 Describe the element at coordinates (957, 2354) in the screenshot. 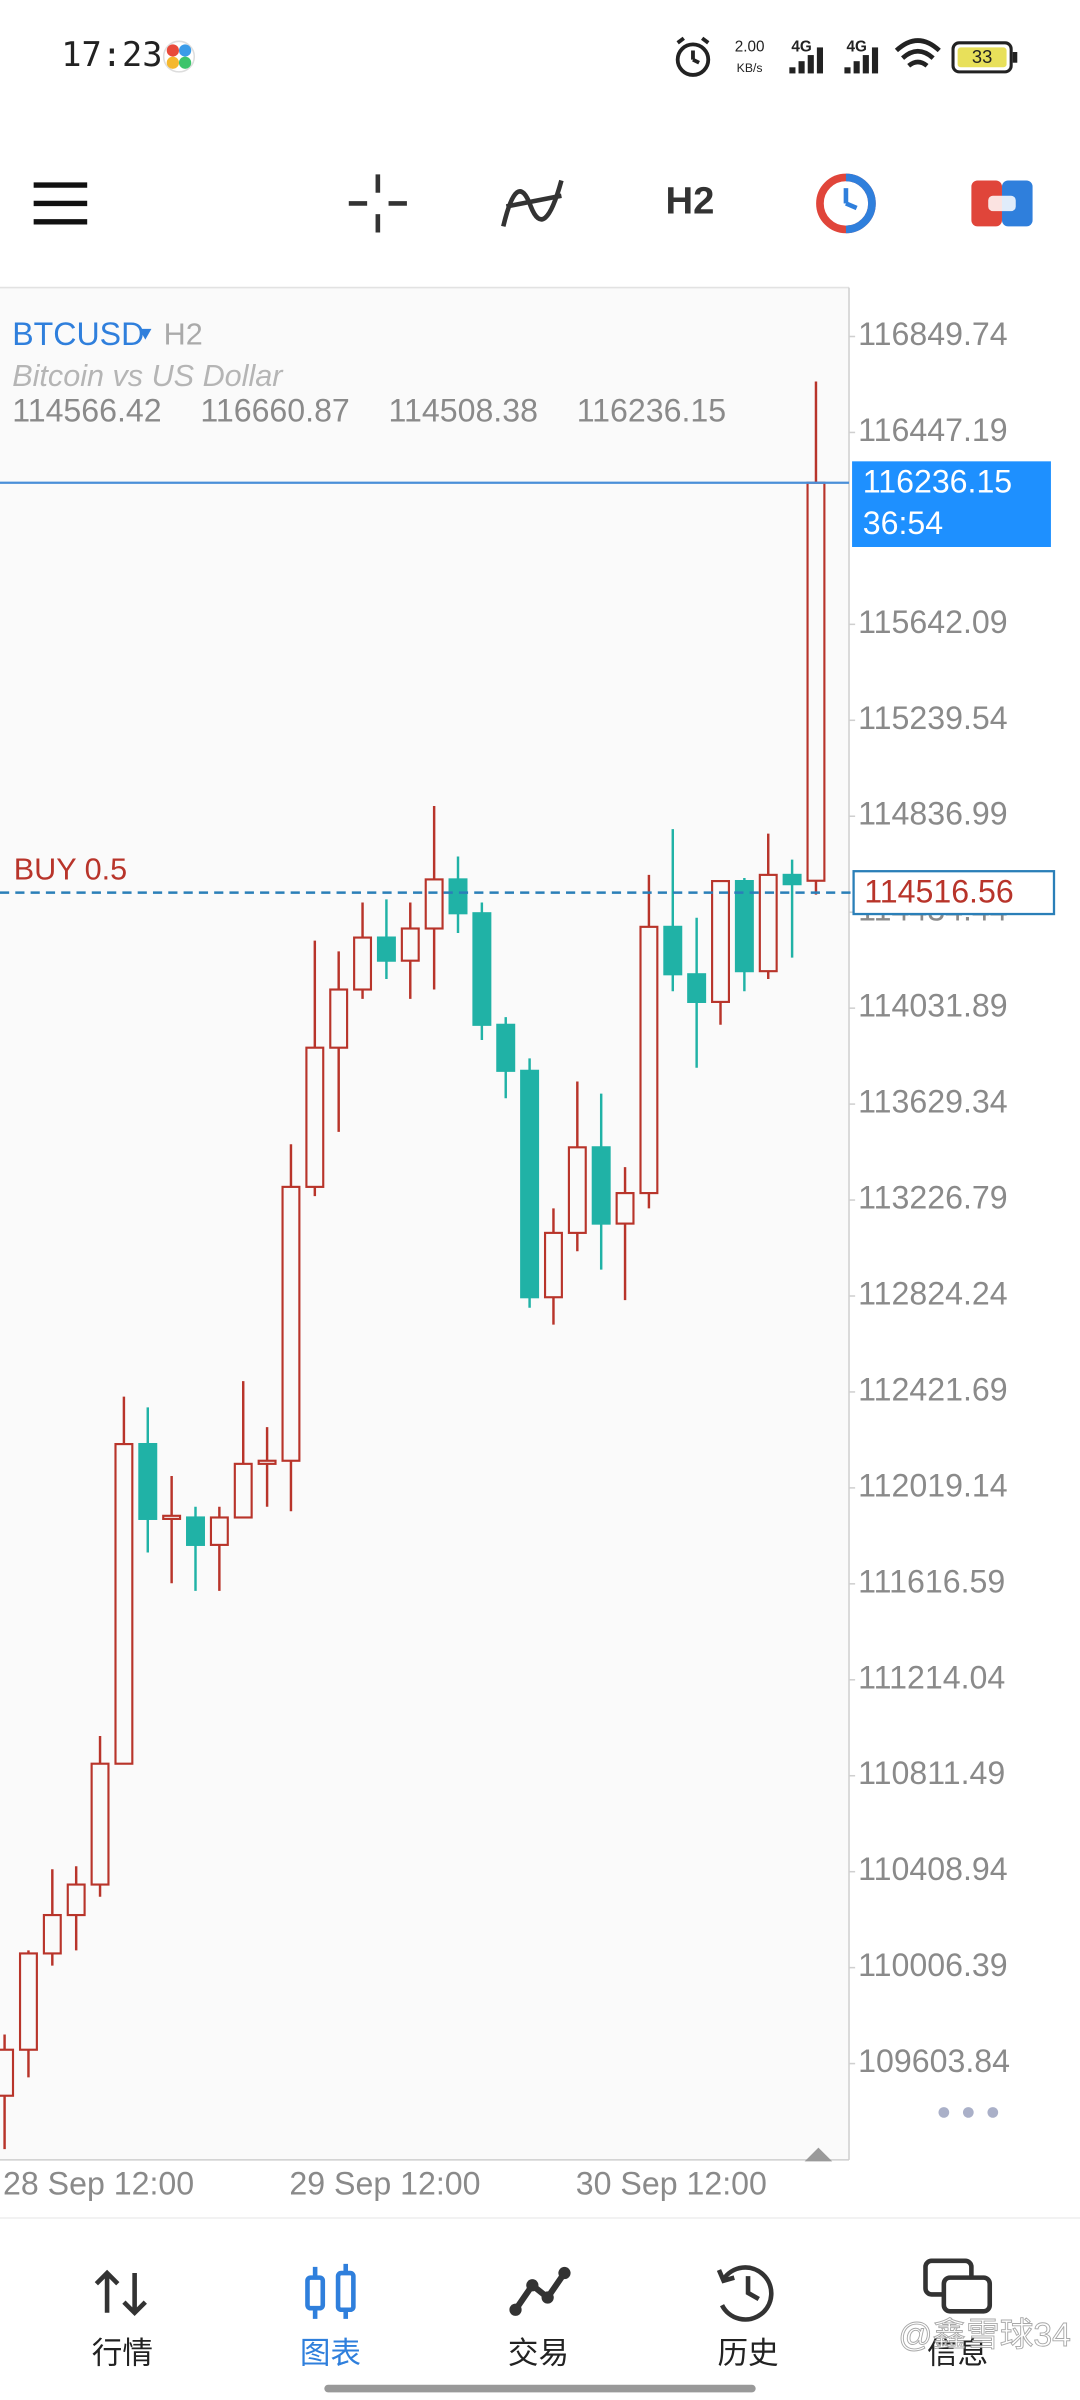

I see `nav-label: 信息` at that location.